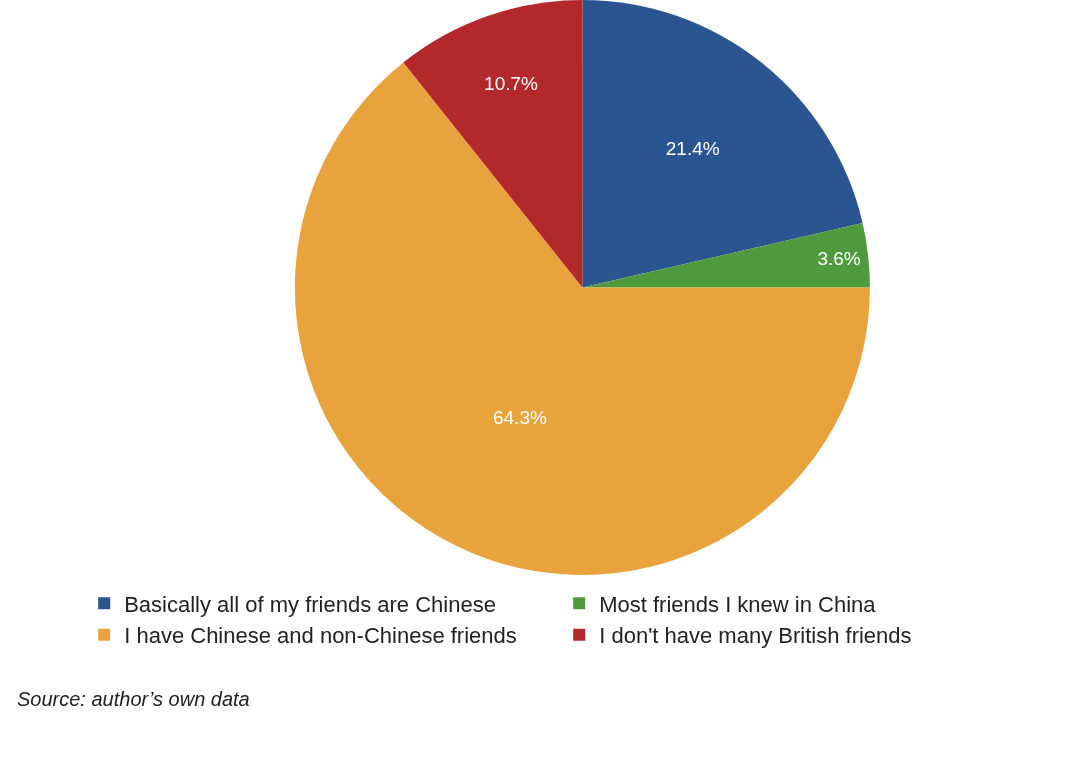 The width and height of the screenshot is (1080, 782). I want to click on data-label: 21.4%, so click(692, 149).